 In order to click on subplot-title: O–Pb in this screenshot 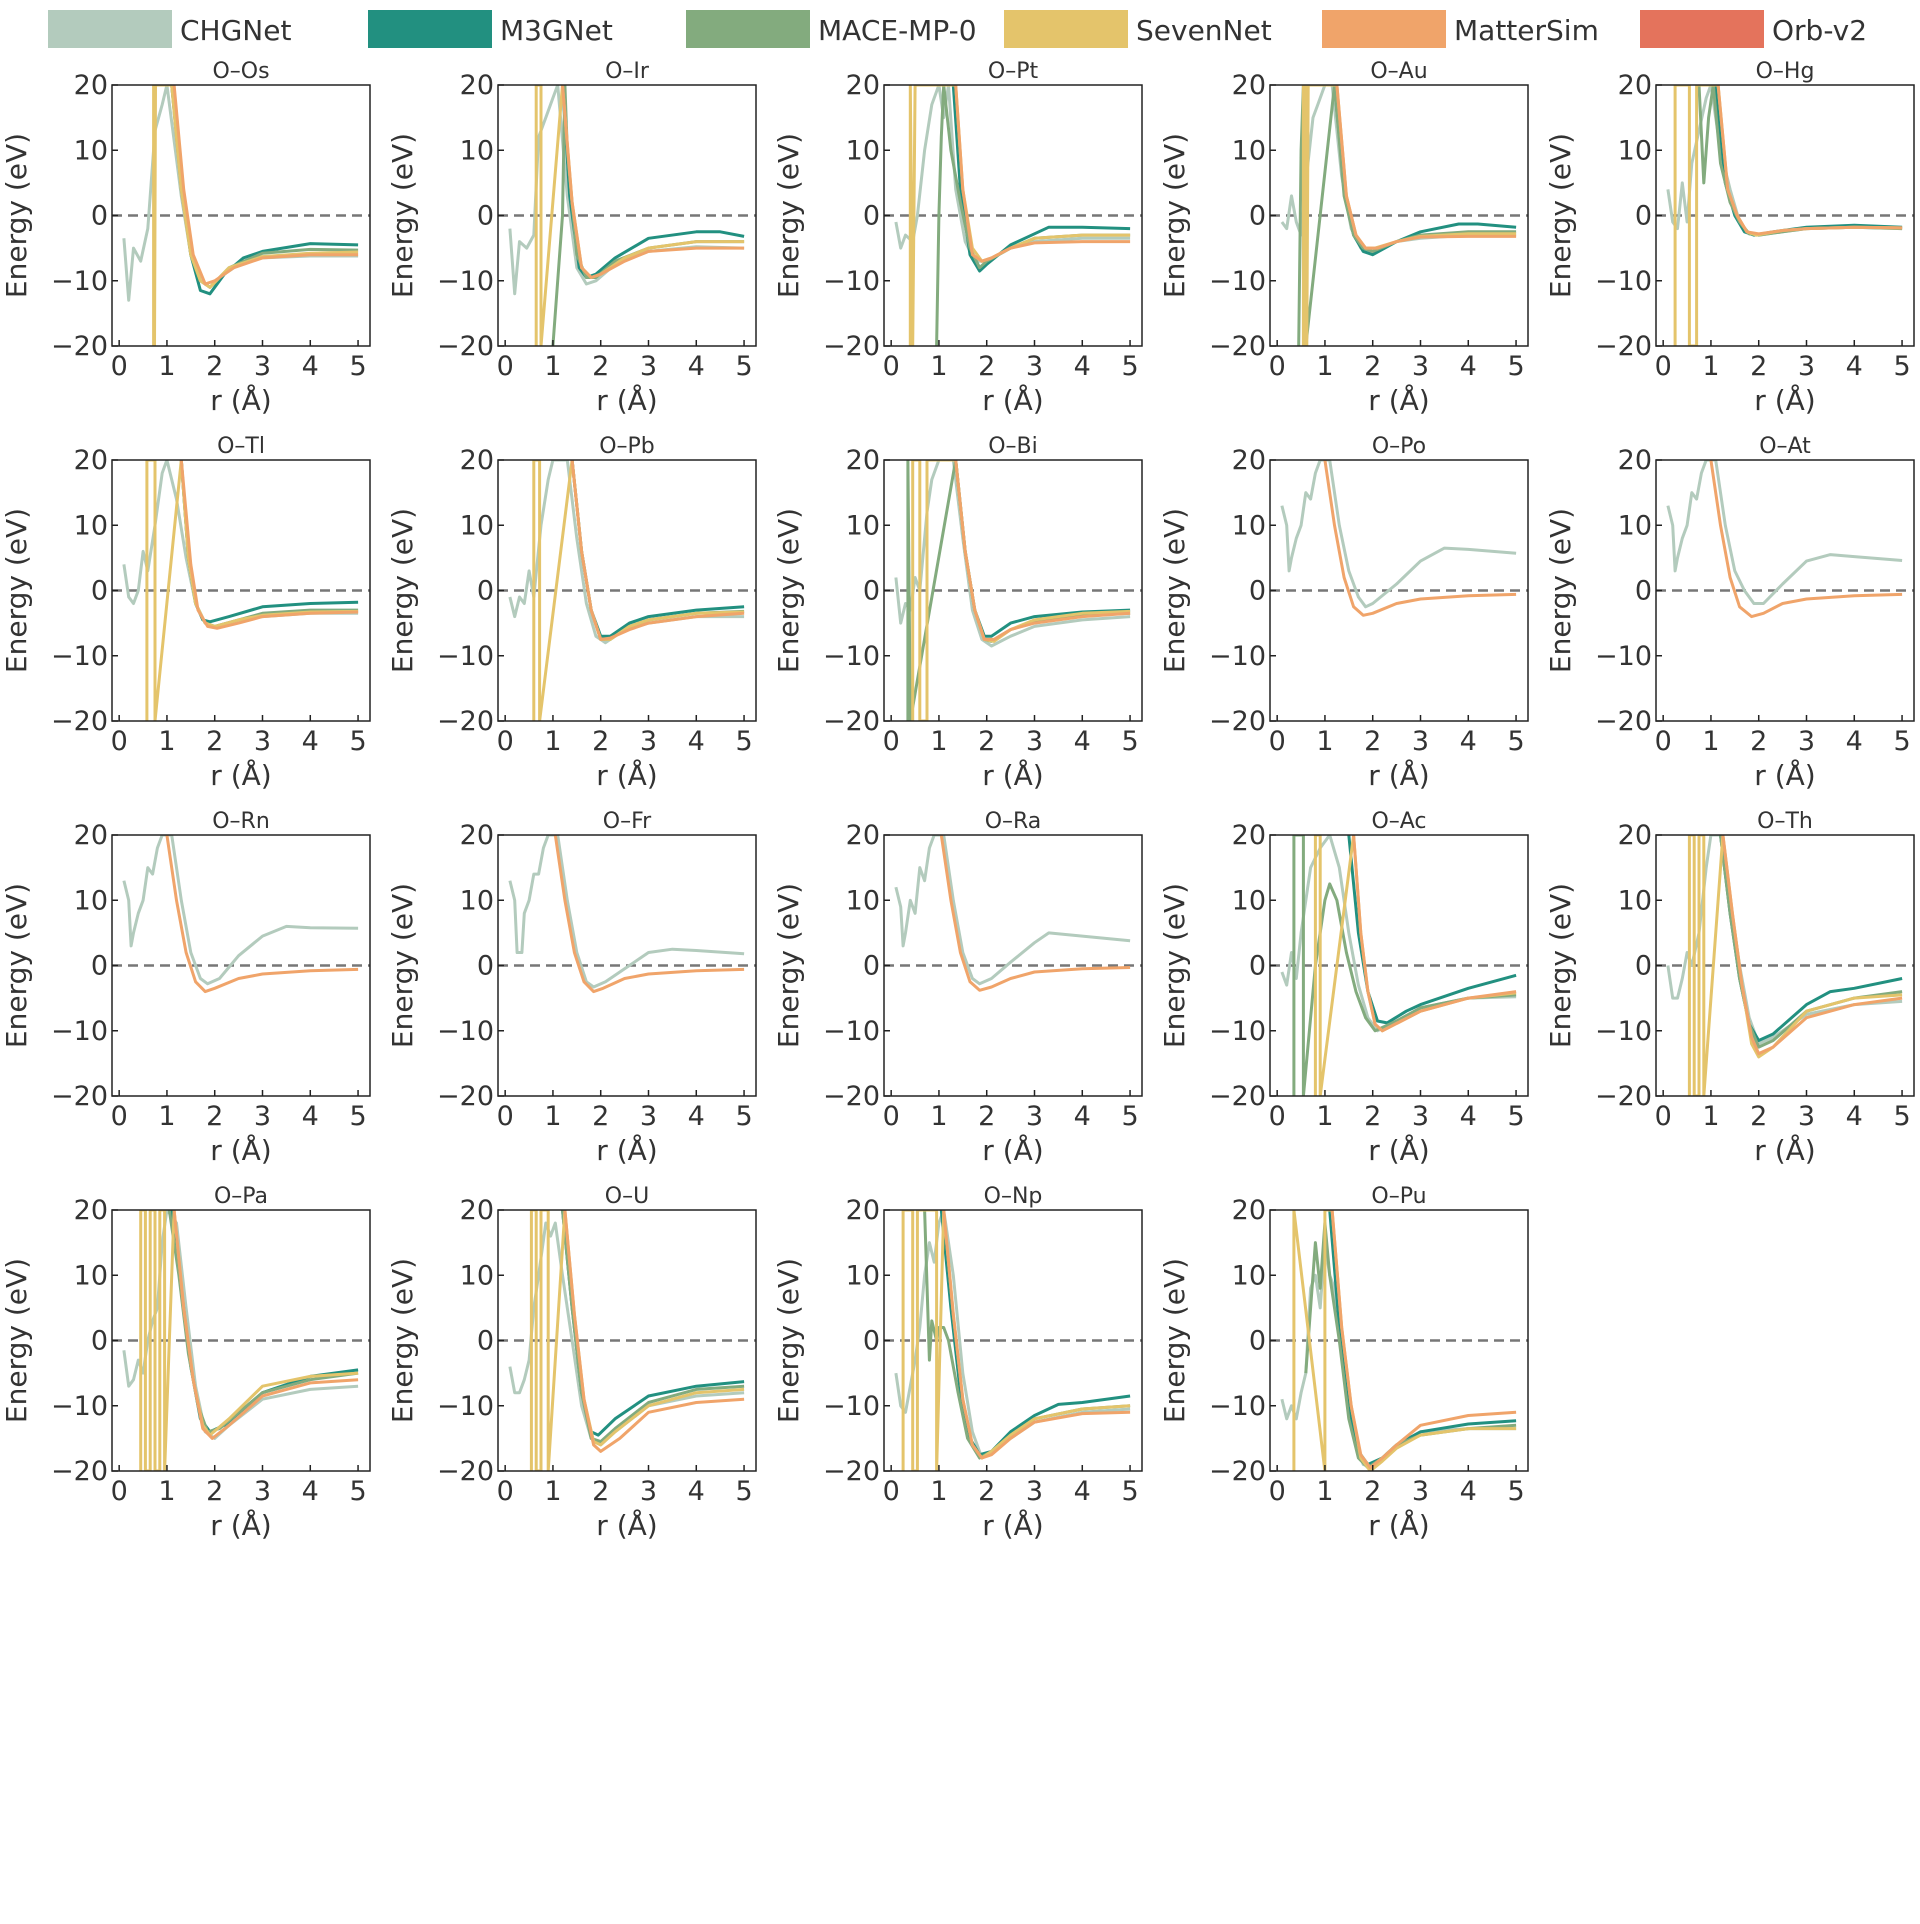, I will do `click(627, 446)`.